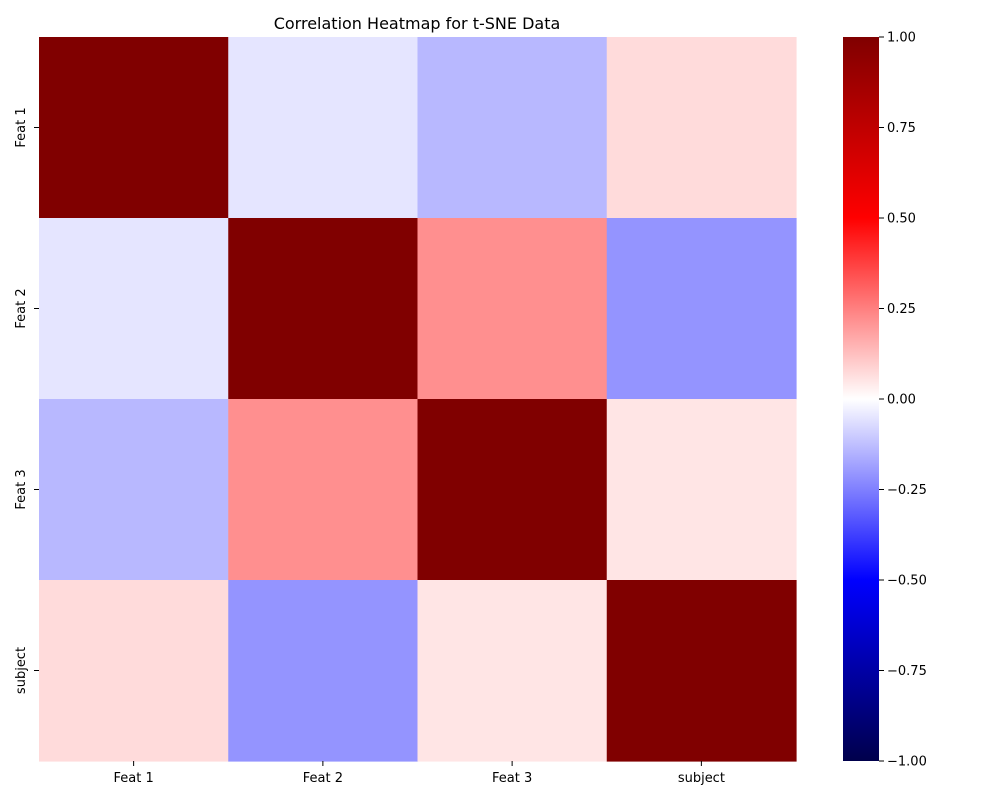 The image size is (1000, 805). Describe the element at coordinates (417, 23) in the screenshot. I see `chart-title: Correlation Heatmap for t-SNE Data` at that location.